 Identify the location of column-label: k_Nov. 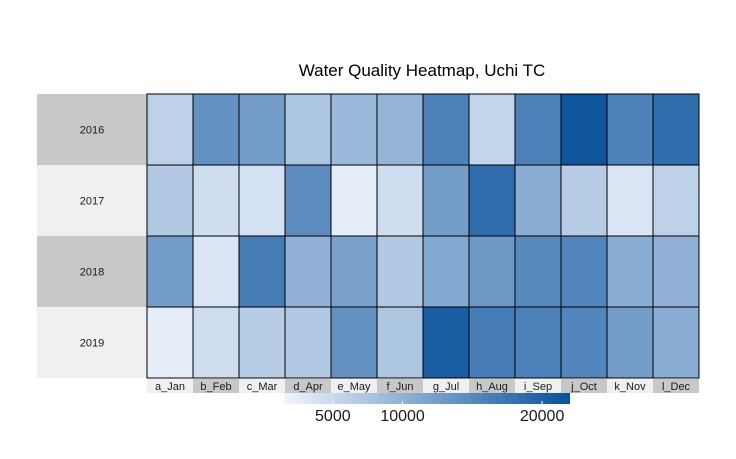
(630, 387).